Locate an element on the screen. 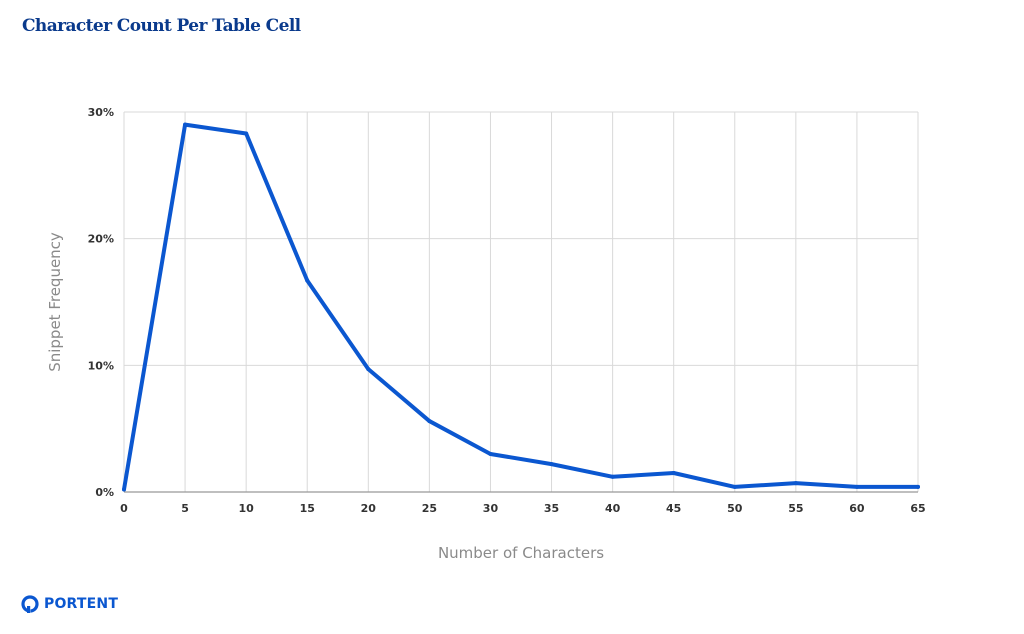 Image resolution: width=1024 pixels, height=634 pixels. x-tick-label: 40 is located at coordinates (613, 508).